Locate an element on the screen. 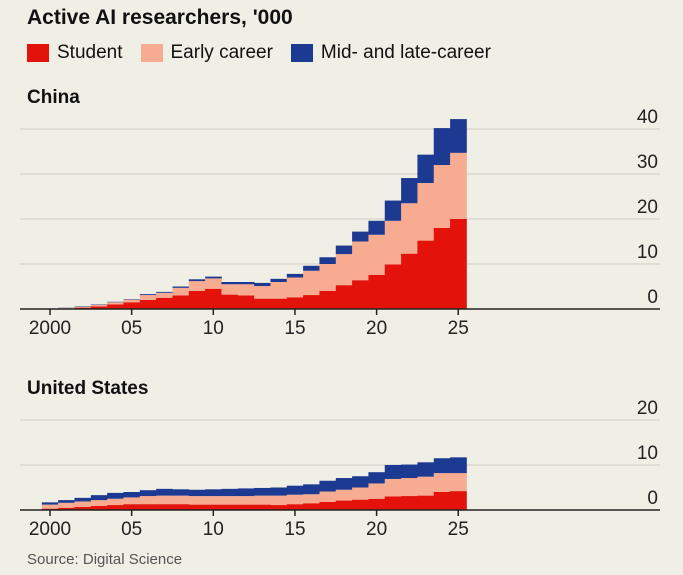 This screenshot has height=575, width=683. bar-segment-mid-and-late-career-2010 is located at coordinates (213, 277).